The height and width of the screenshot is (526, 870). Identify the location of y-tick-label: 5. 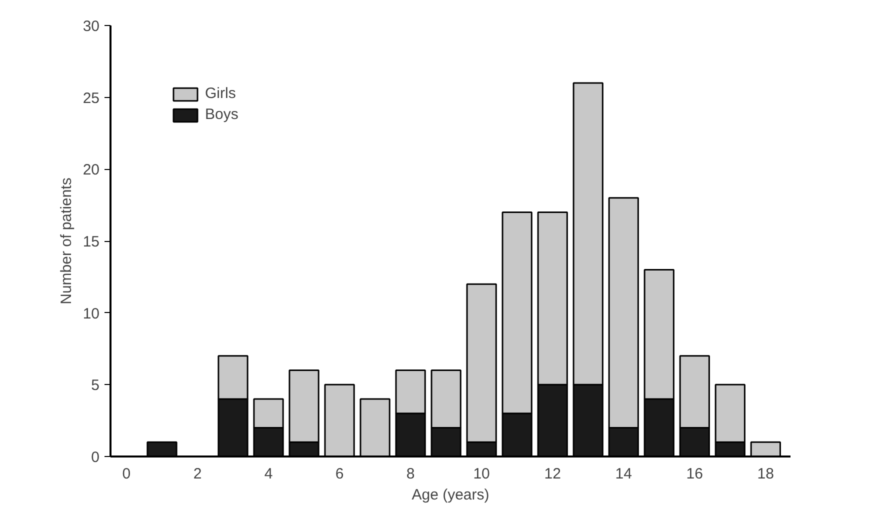
(95, 385).